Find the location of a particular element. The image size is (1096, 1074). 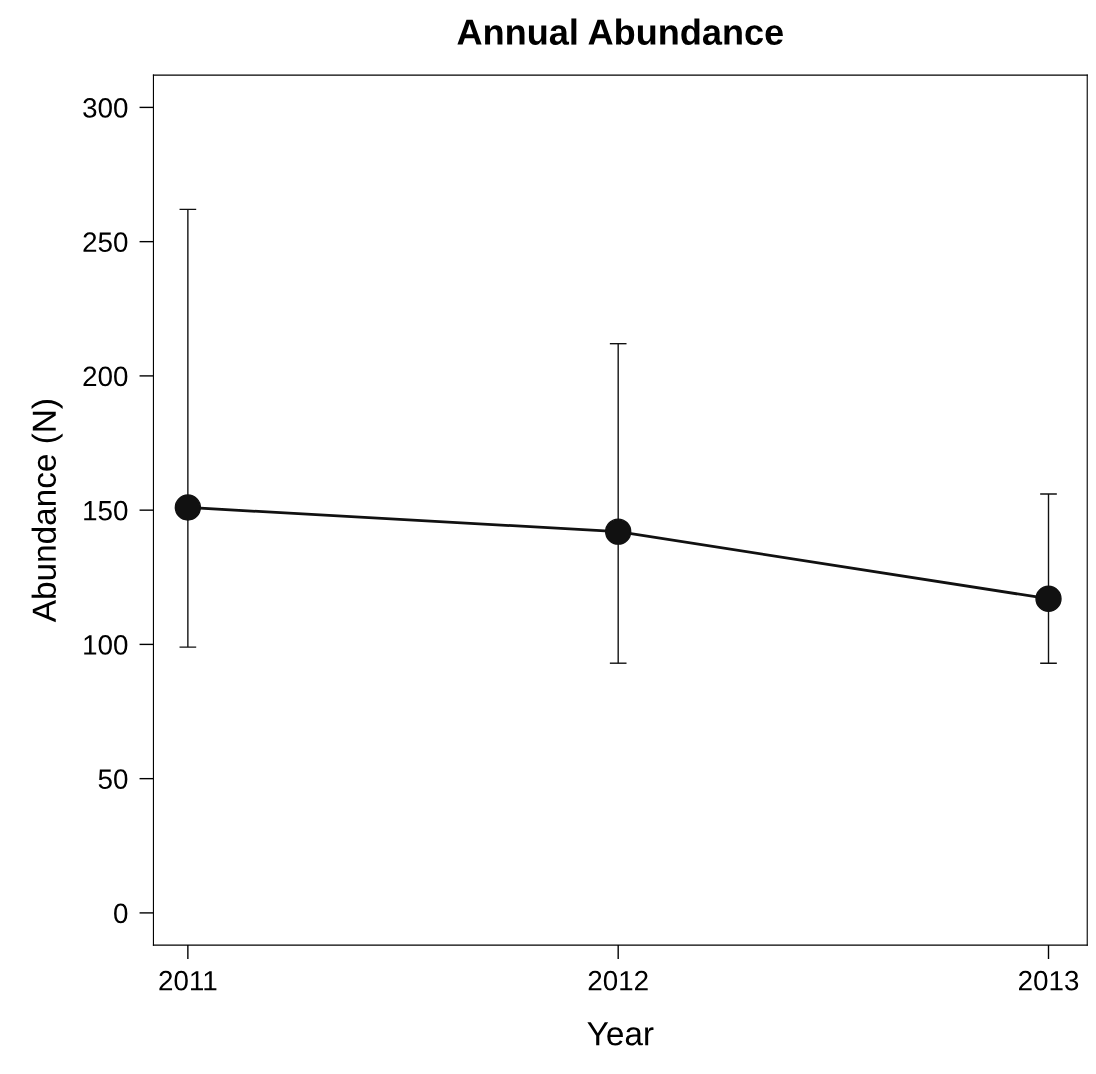

x-axis-title: Year is located at coordinates (620, 1034).